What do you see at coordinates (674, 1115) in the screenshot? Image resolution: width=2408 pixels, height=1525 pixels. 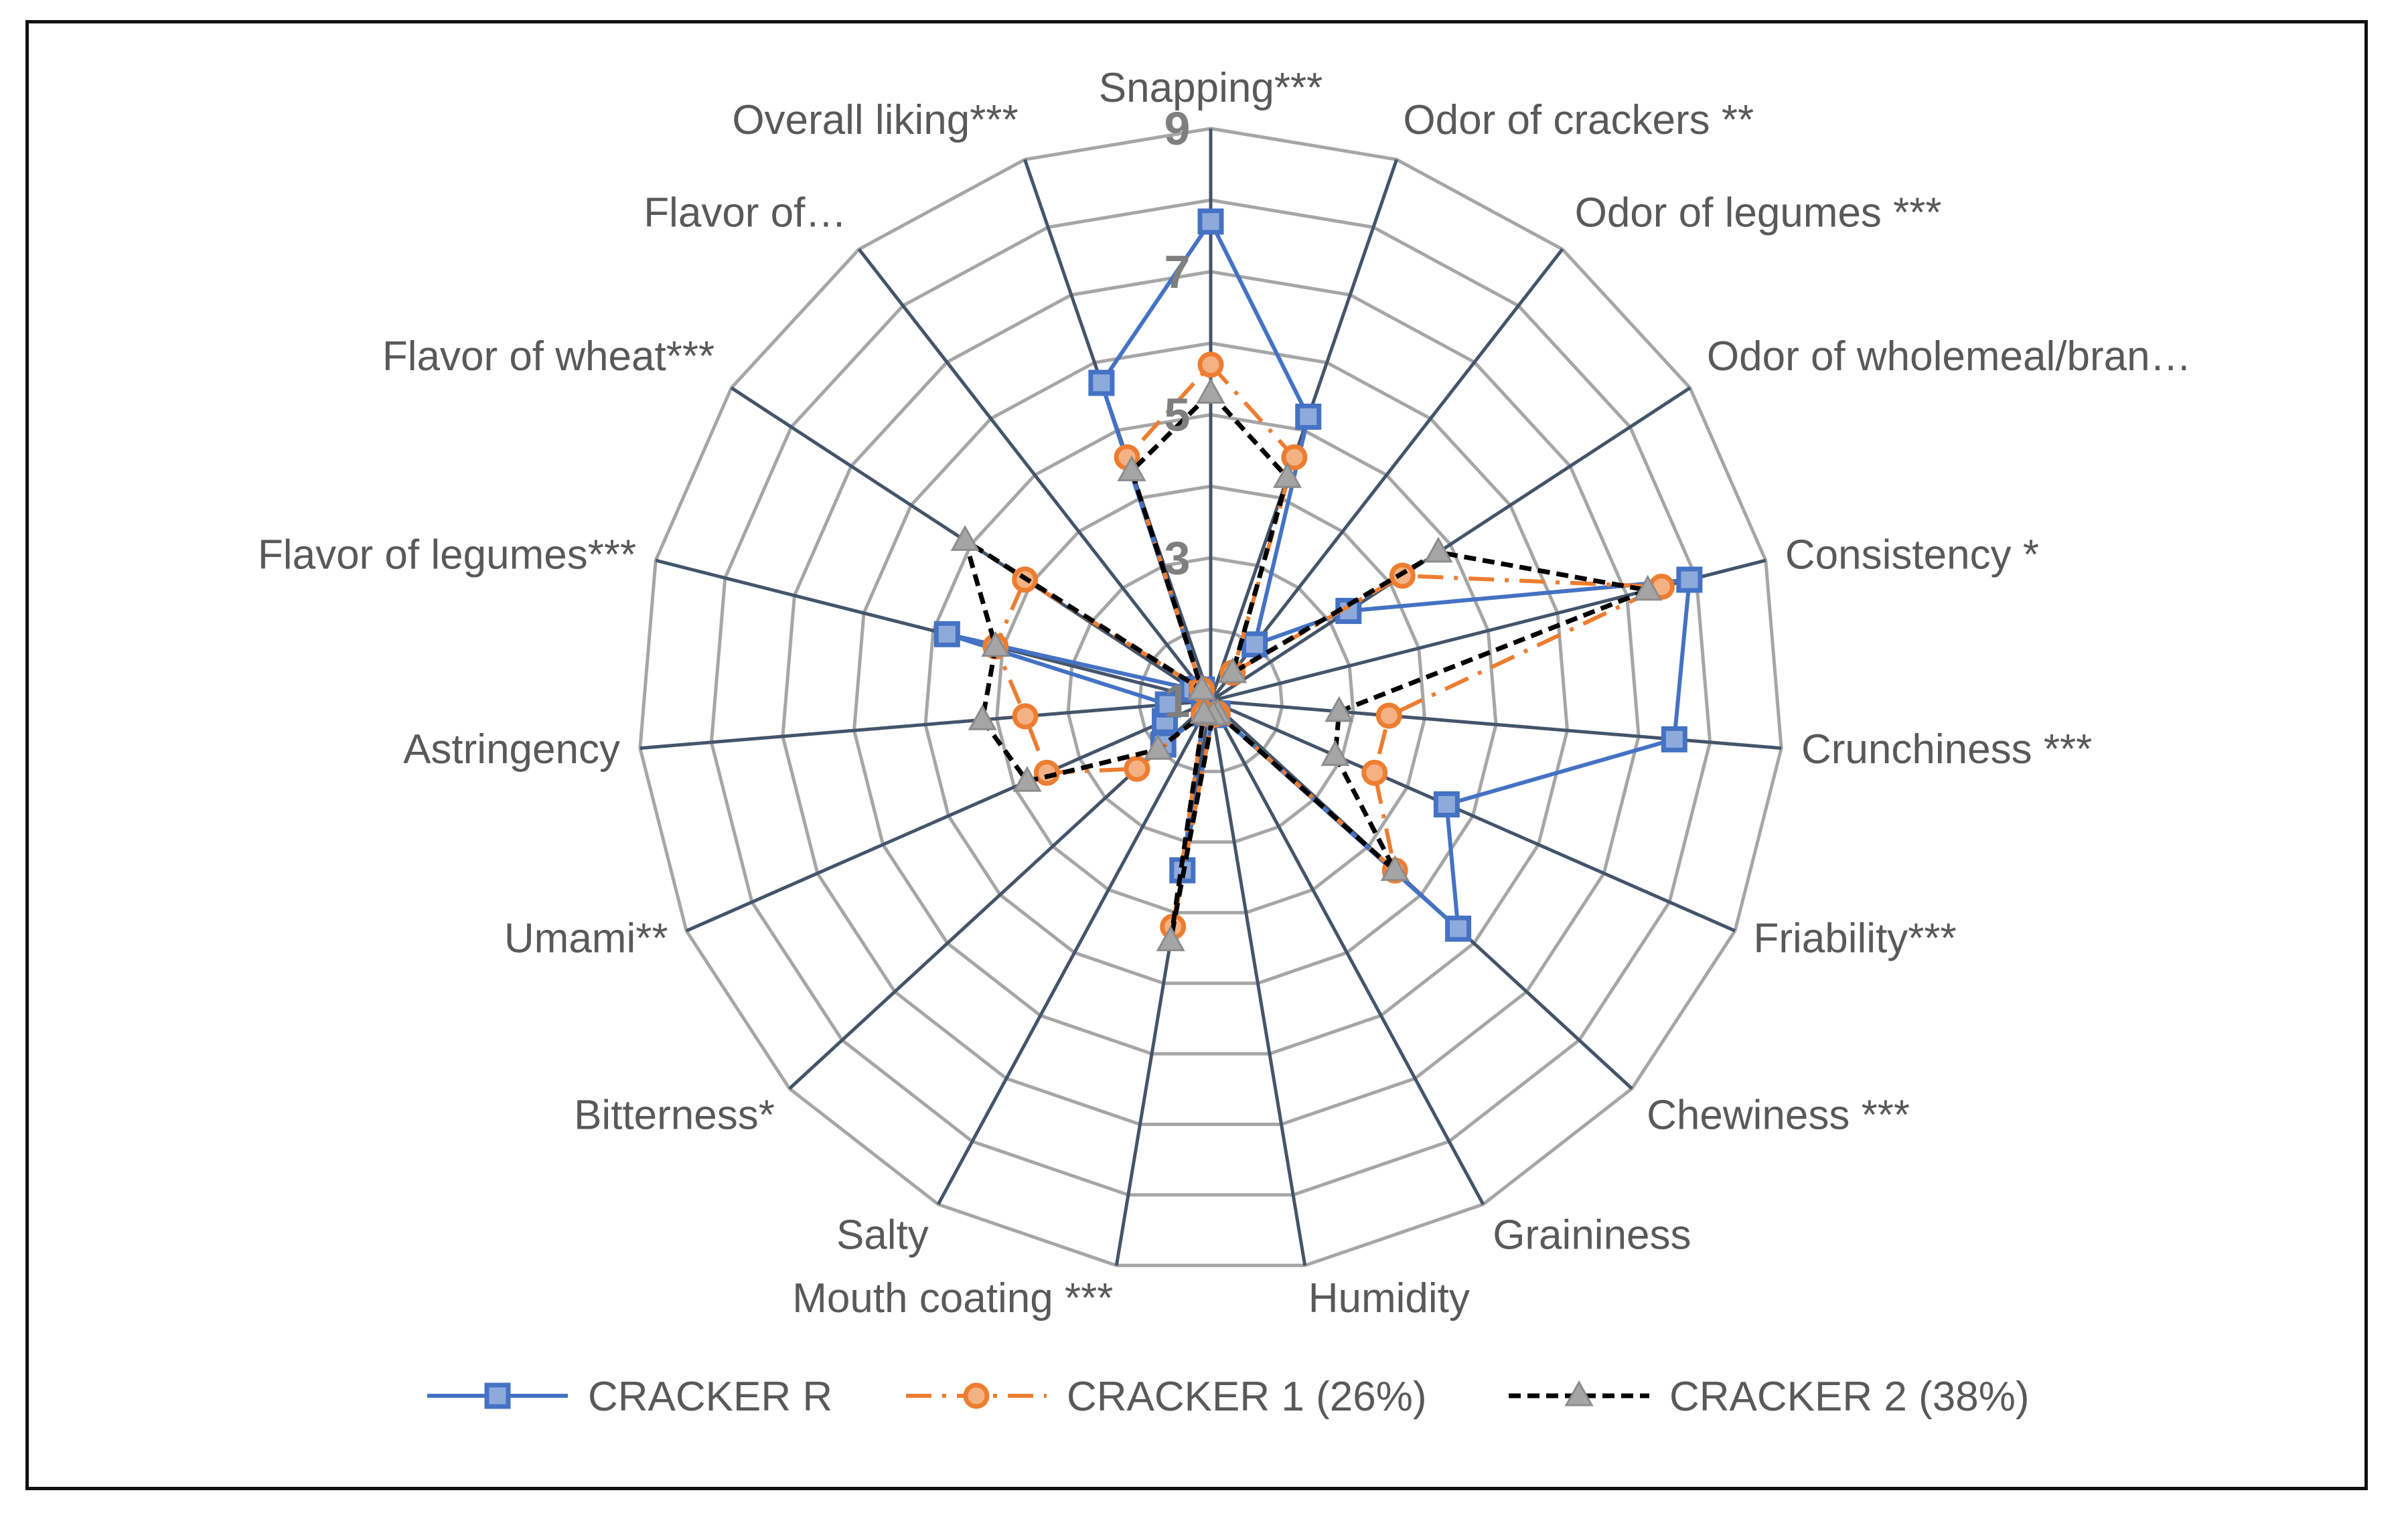 I see `axis-label-13: Bitterness*` at bounding box center [674, 1115].